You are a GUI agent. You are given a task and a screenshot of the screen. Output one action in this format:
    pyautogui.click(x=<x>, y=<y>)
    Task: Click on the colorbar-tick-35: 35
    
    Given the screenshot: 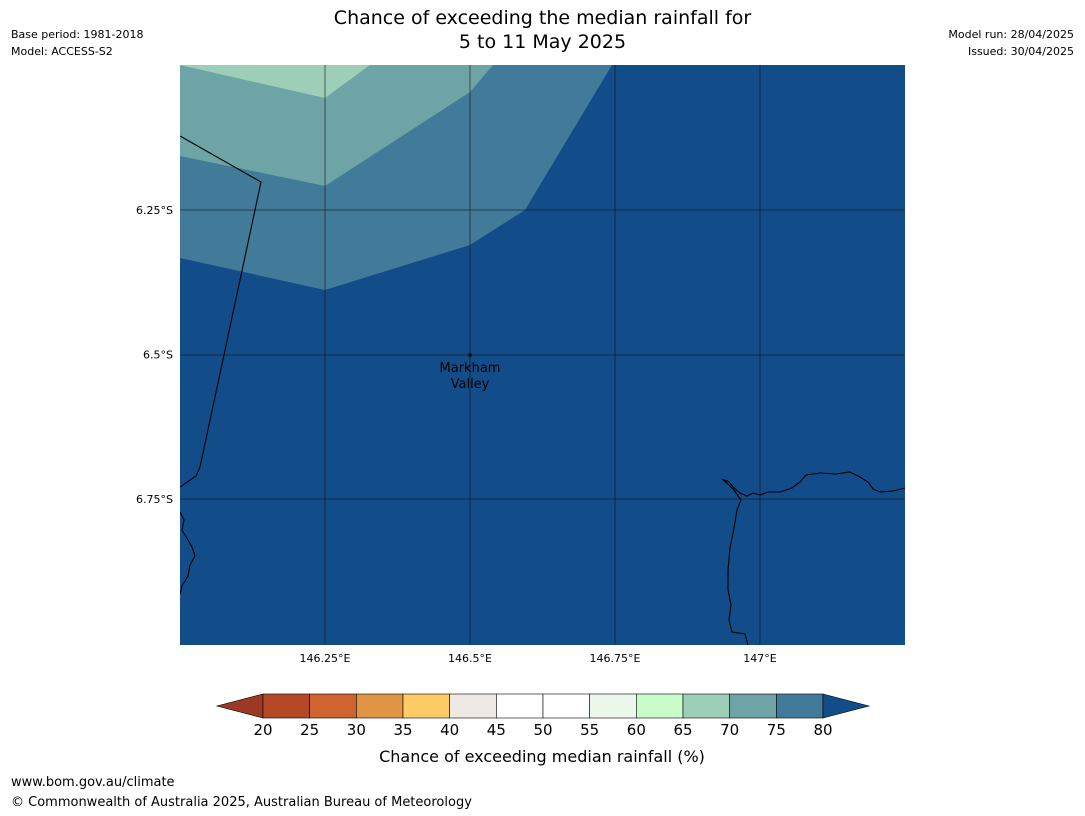 What is the action you would take?
    pyautogui.click(x=402, y=730)
    